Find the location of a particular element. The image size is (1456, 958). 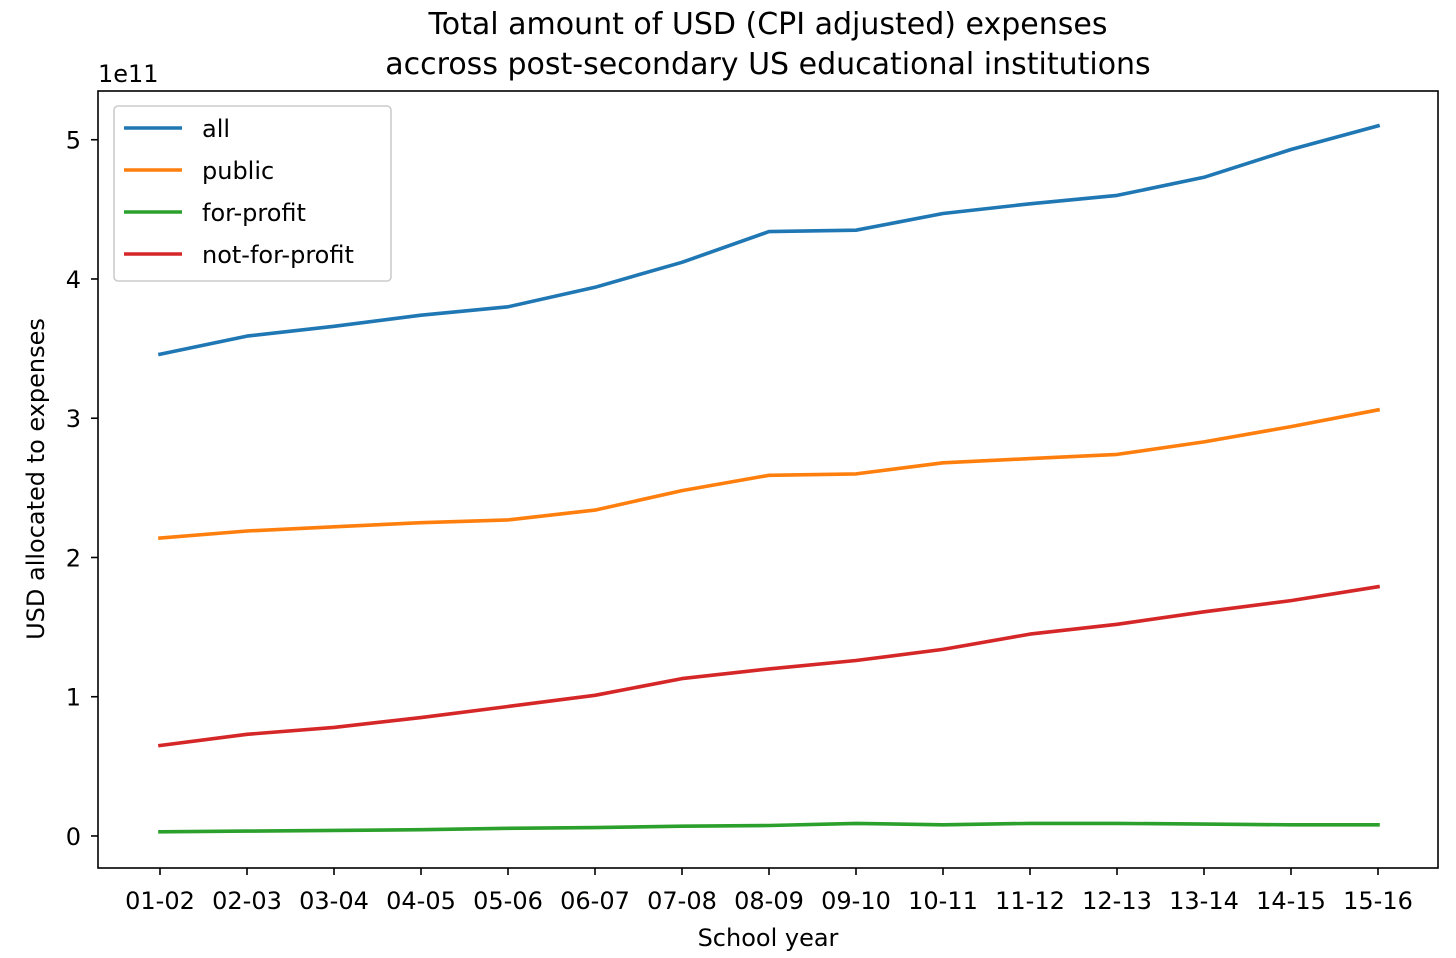

series-line-not-for-profit is located at coordinates (769, 666).